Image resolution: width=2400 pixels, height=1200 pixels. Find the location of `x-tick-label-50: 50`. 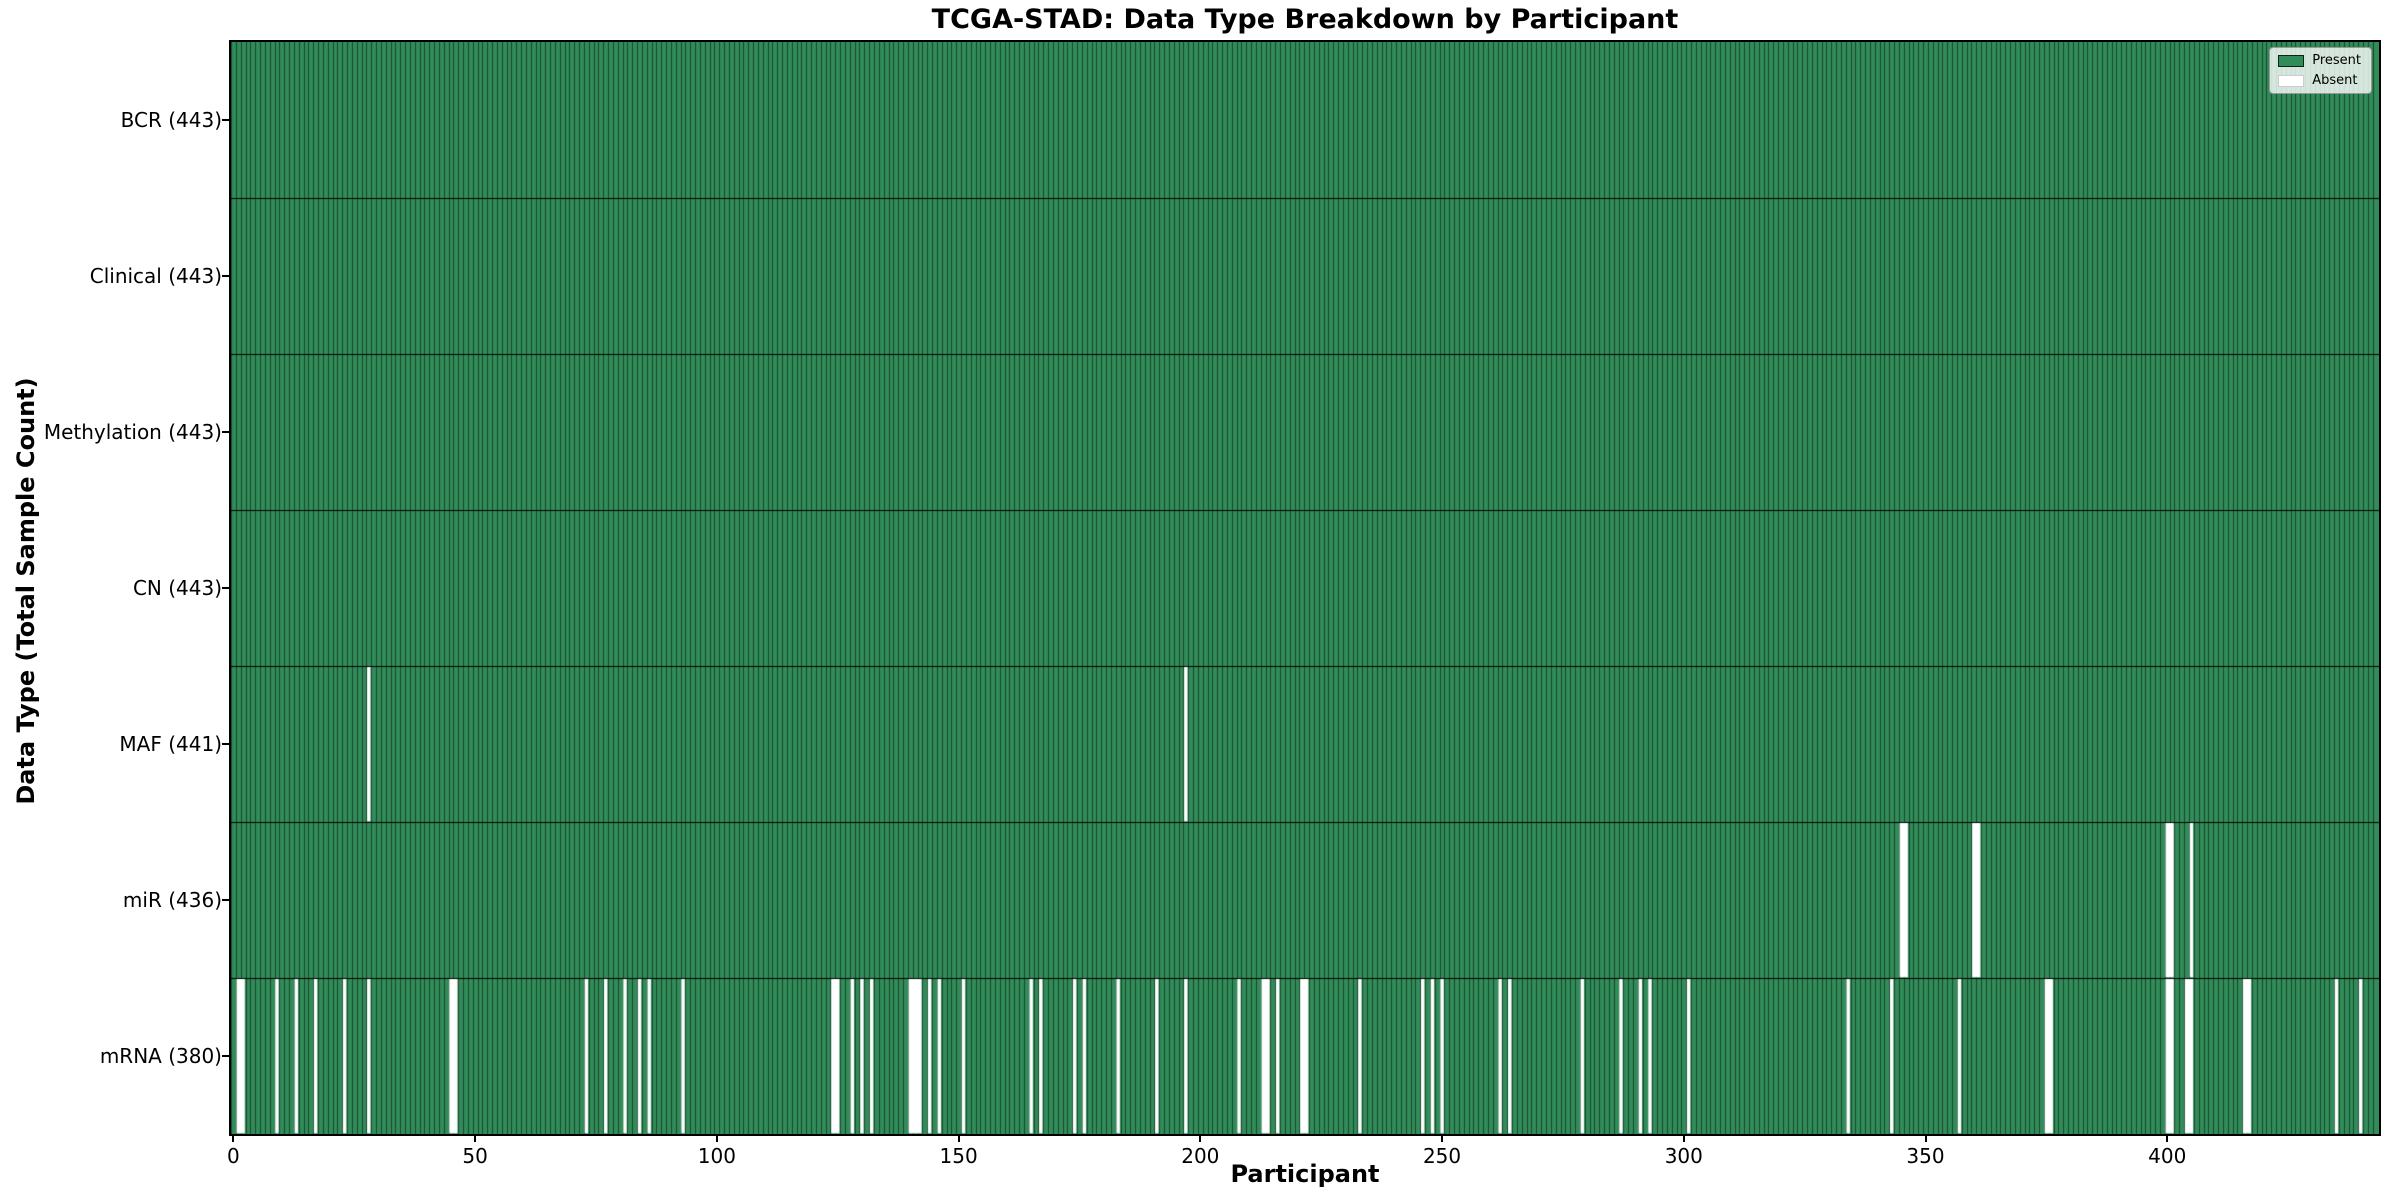

x-tick-label-50: 50 is located at coordinates (475, 1156).